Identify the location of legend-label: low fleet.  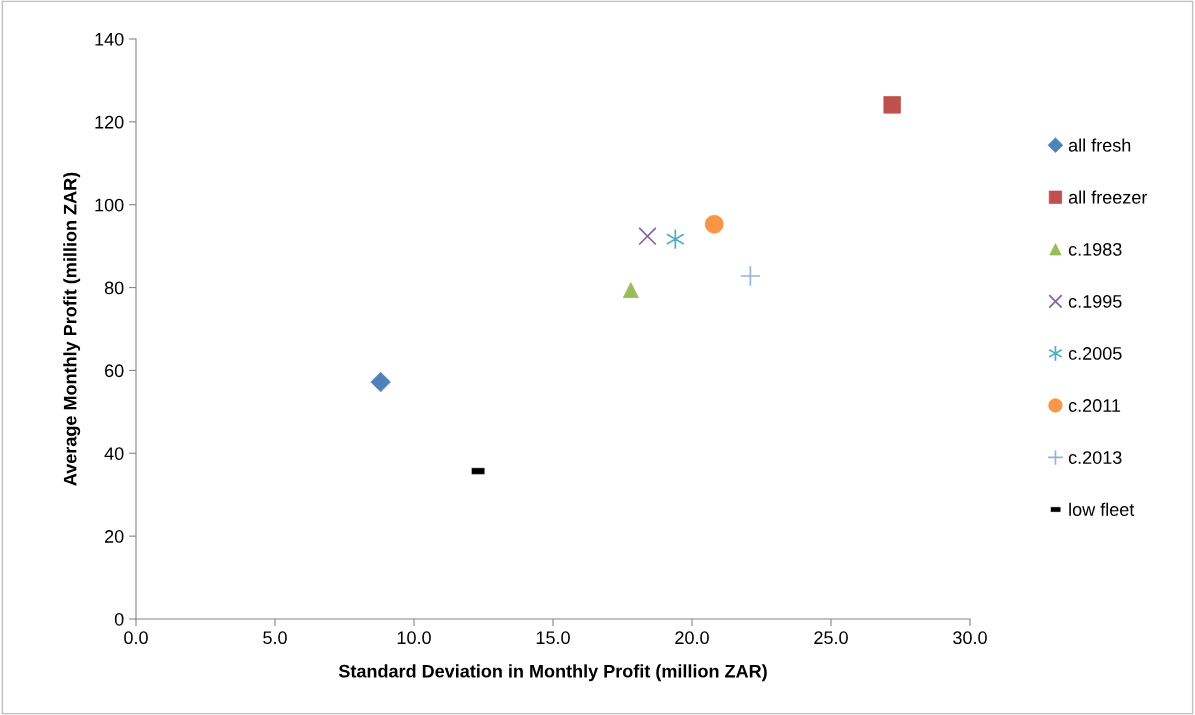
(1102, 509).